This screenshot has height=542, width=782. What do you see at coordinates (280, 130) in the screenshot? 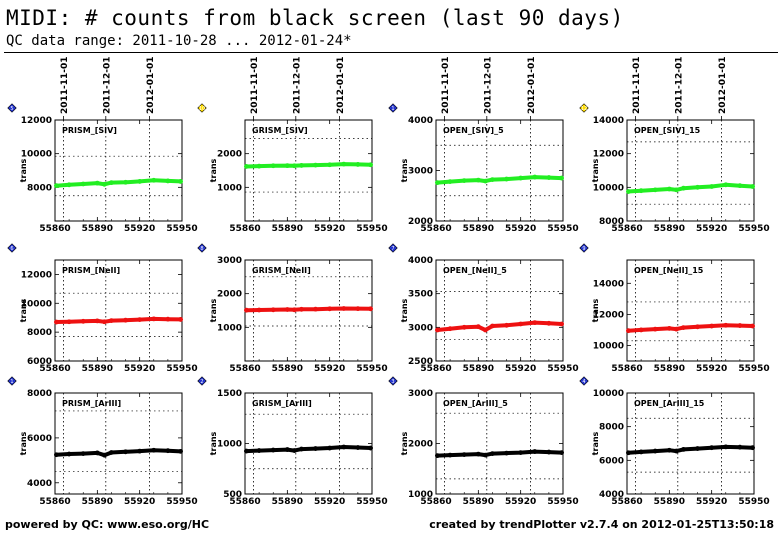
I see `chart-title: GRISM_[SIV]` at bounding box center [280, 130].